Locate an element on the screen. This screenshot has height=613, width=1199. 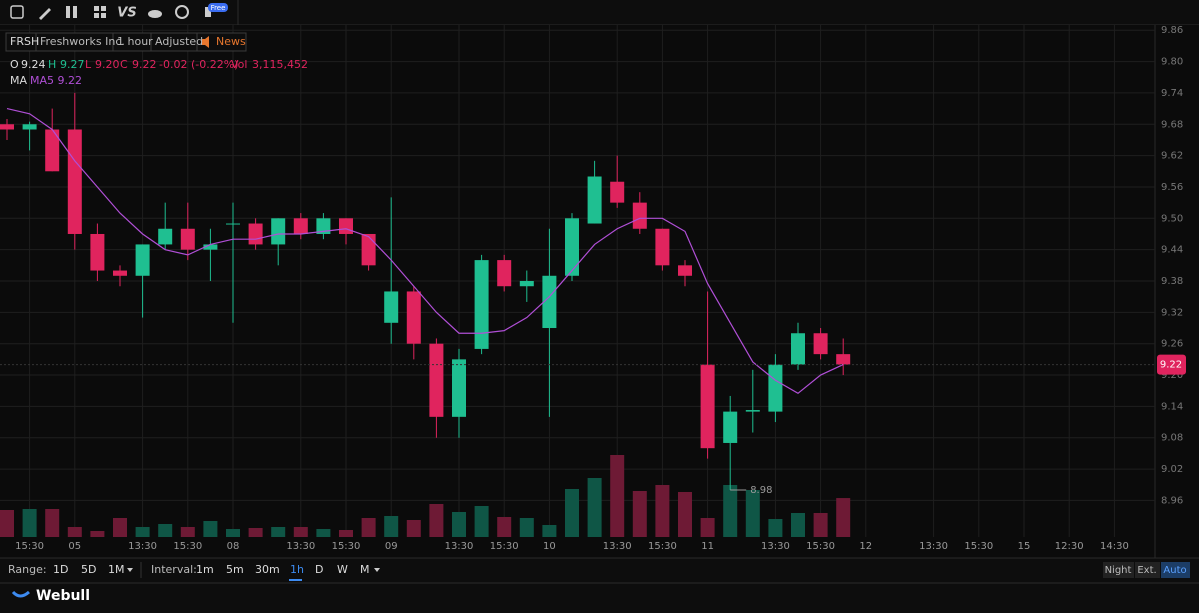
x-tick-label: 05 is located at coordinates (74, 546).